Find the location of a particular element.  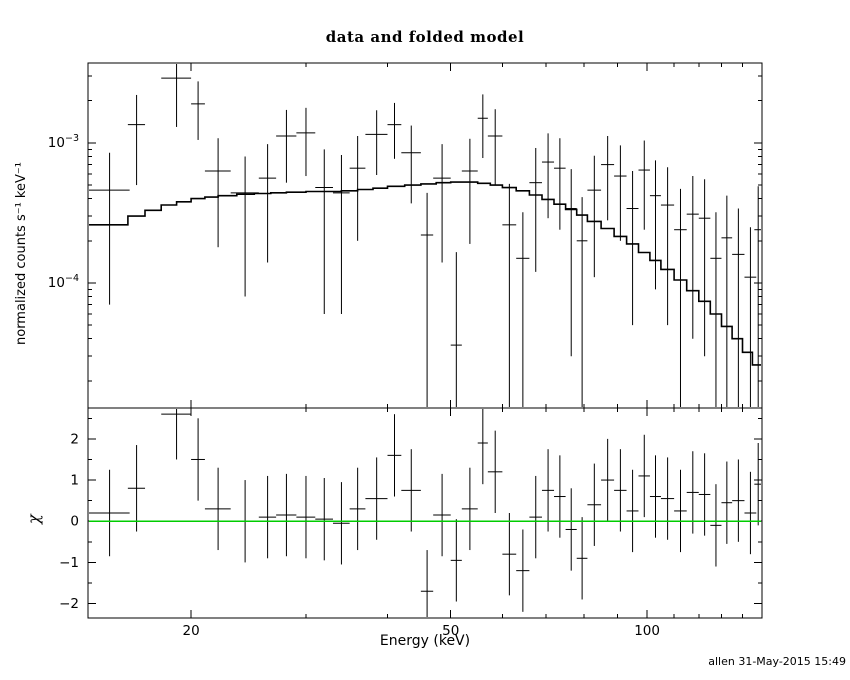

svg-text: 1 is located at coordinates (74, 481).